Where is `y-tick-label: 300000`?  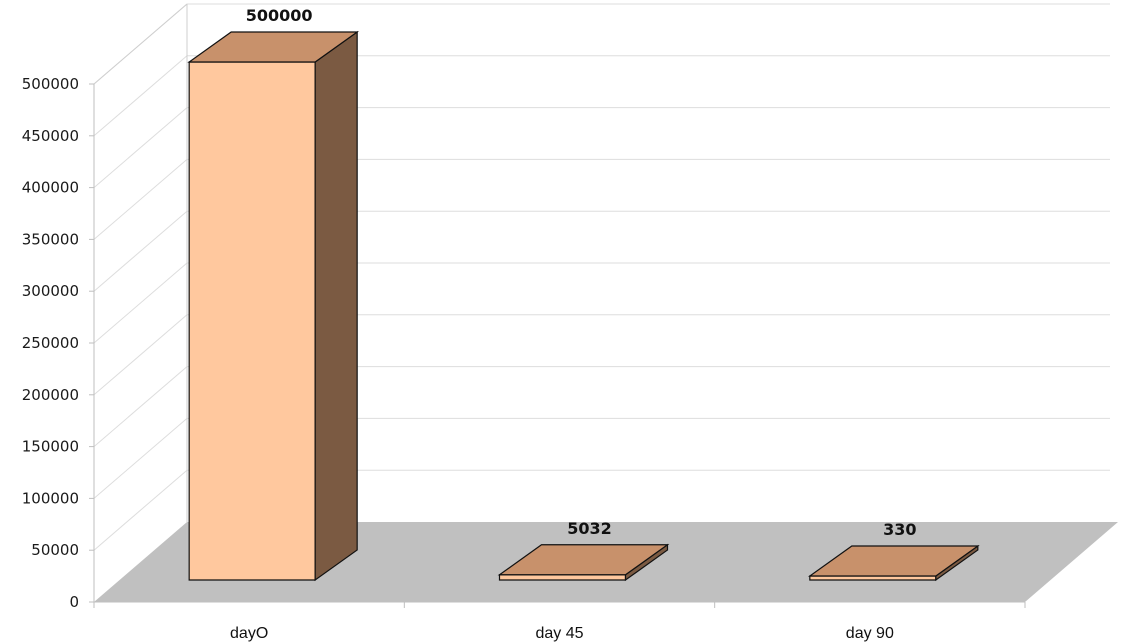
y-tick-label: 300000 is located at coordinates (50, 291).